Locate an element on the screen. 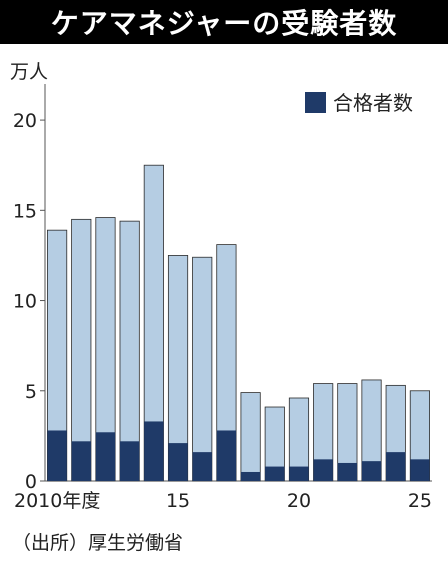 The image size is (448, 564). y-tick-label: 15 is located at coordinates (25, 211).